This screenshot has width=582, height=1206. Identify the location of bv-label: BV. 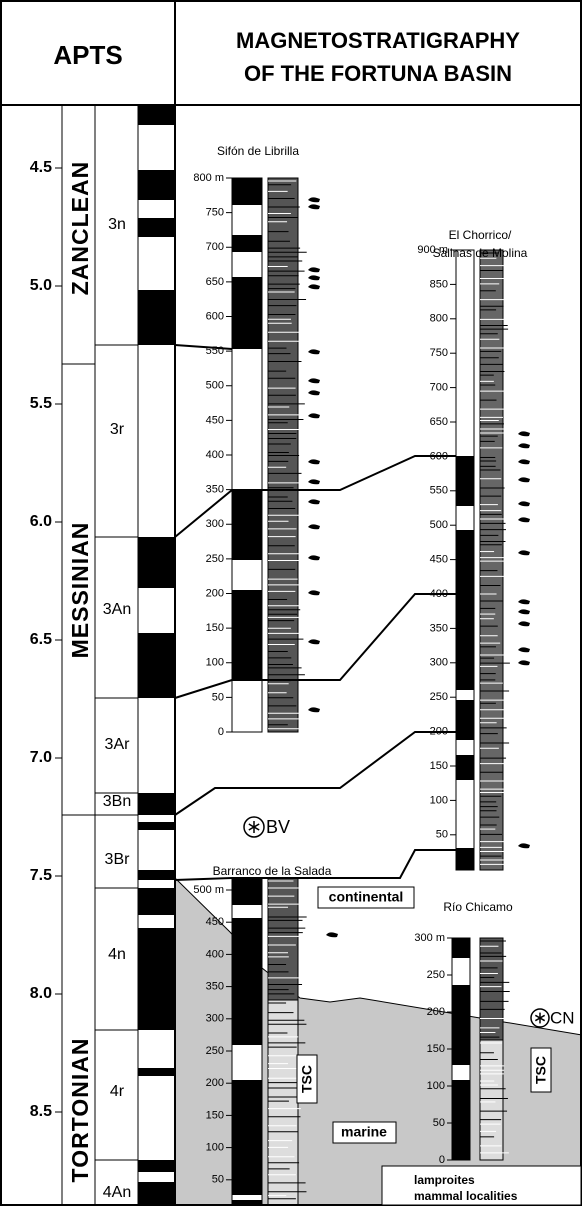
(278, 827).